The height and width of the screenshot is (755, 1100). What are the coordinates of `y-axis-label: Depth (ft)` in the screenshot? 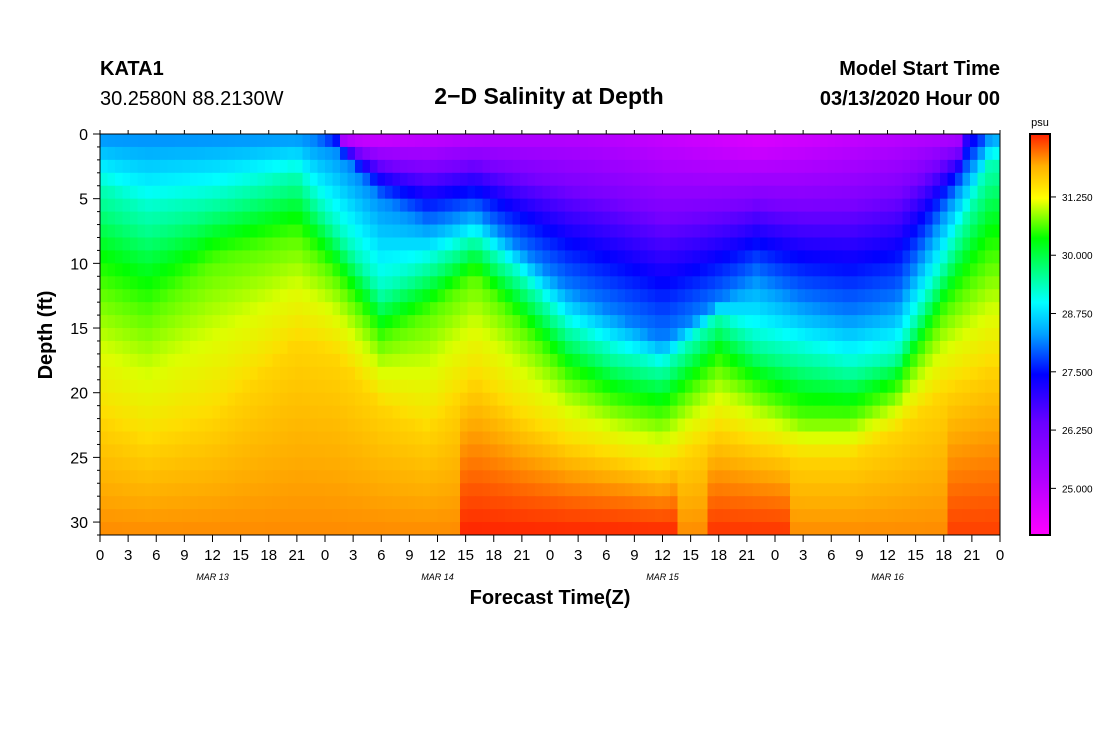 It's located at (46, 335).